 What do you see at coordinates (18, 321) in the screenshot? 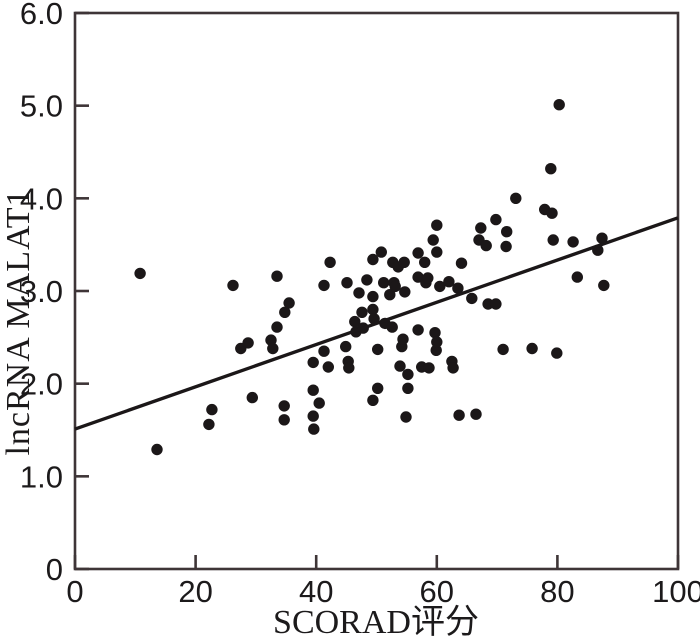
I see `y-axis-label: lncRNA MALAT1` at bounding box center [18, 321].